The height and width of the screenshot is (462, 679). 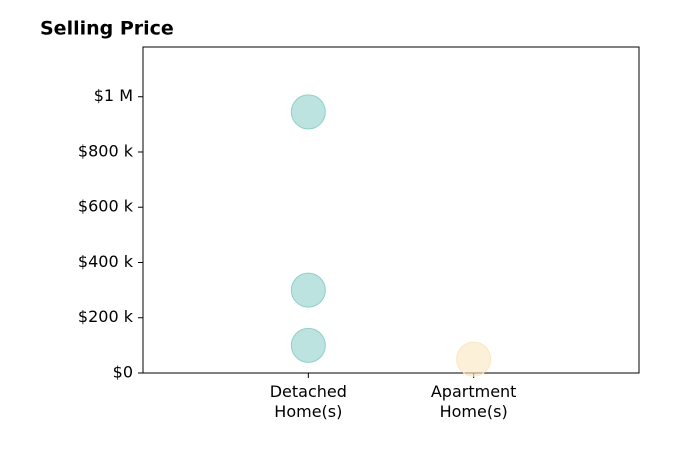 What do you see at coordinates (113, 95) in the screenshot?
I see `y-tick-label: $1 M` at bounding box center [113, 95].